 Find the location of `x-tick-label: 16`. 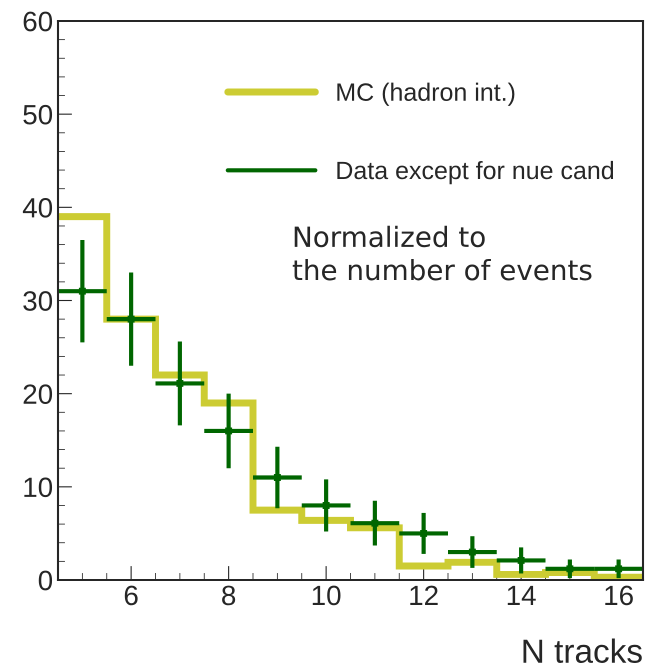

x-tick-label: 16 is located at coordinates (619, 596).